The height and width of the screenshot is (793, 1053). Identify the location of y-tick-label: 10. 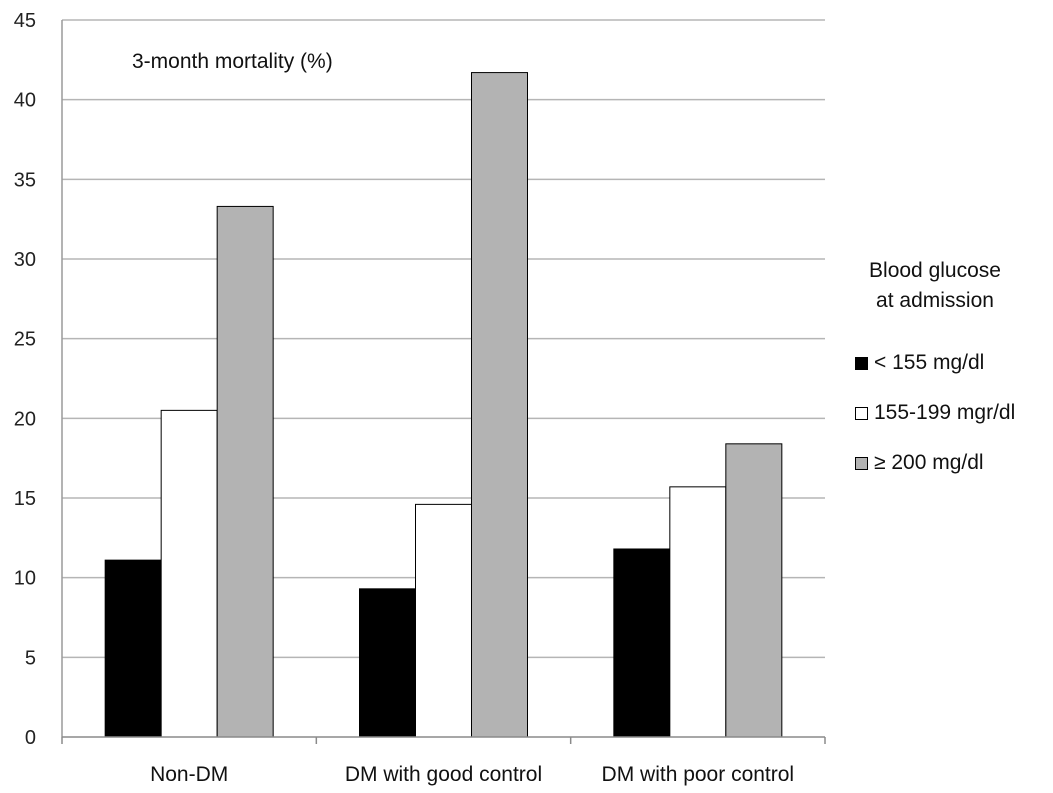
(25, 579).